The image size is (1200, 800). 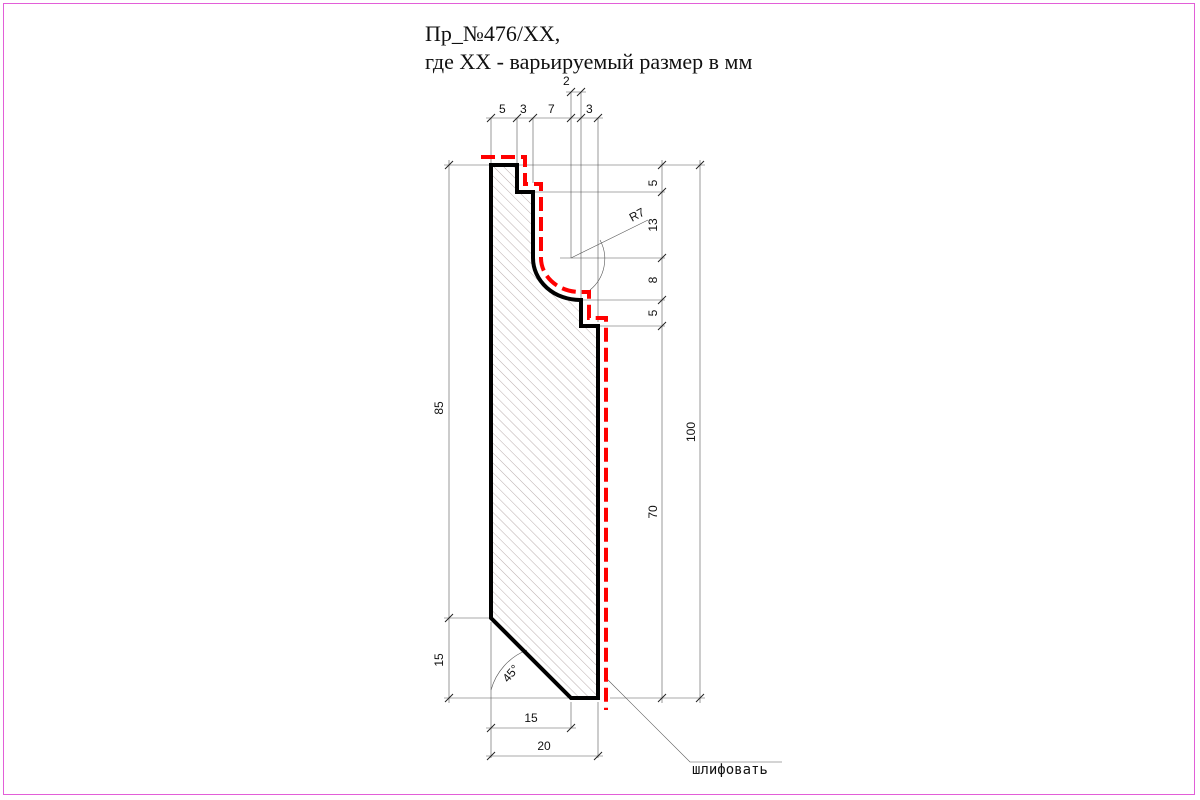 What do you see at coordinates (730, 770) in the screenshot?
I see `grind-note: шлифовать` at bounding box center [730, 770].